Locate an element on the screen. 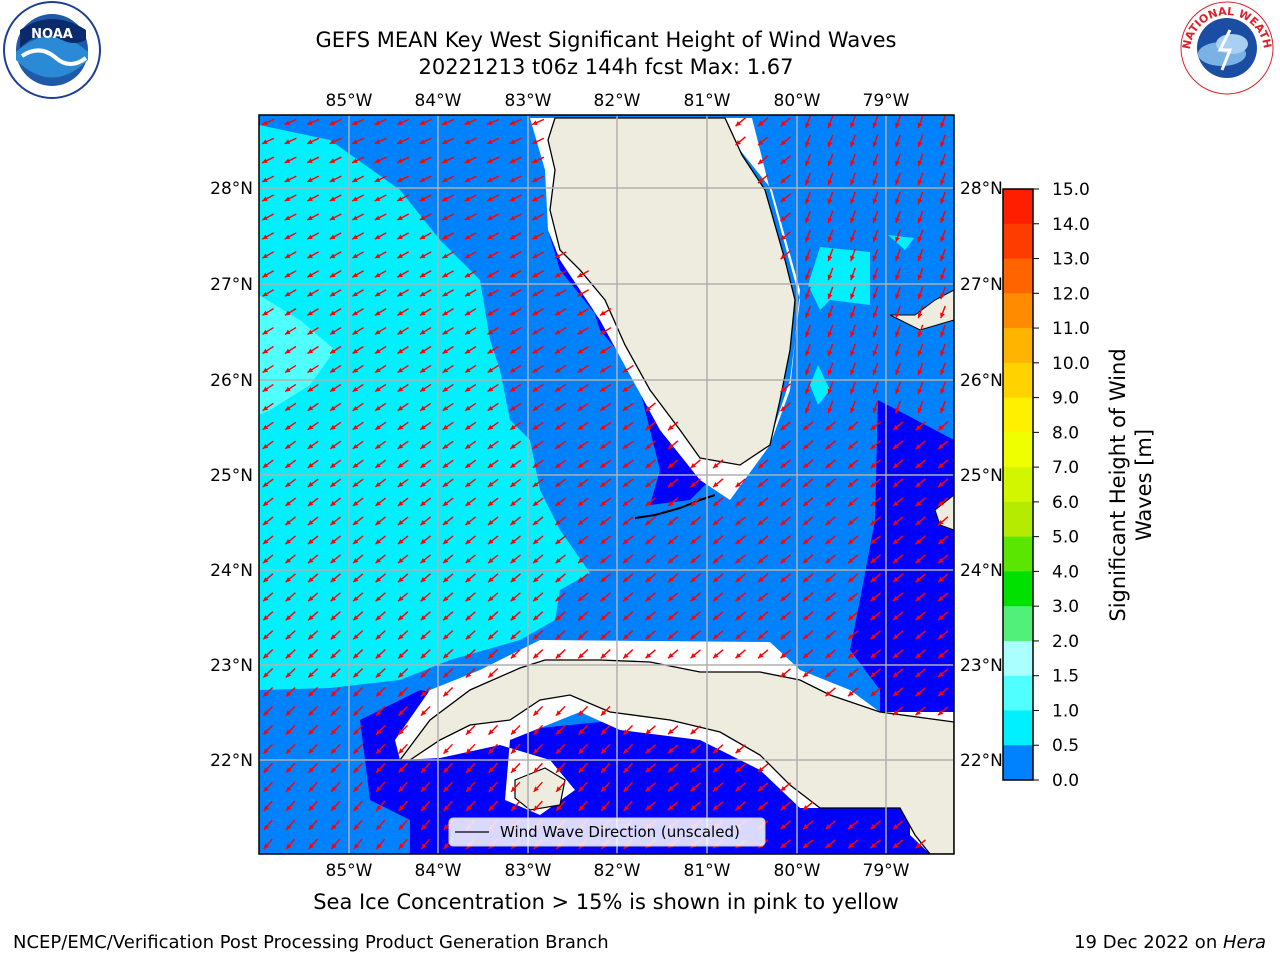 The height and width of the screenshot is (960, 1280). lat-label-left: 23°N is located at coordinates (231, 666).